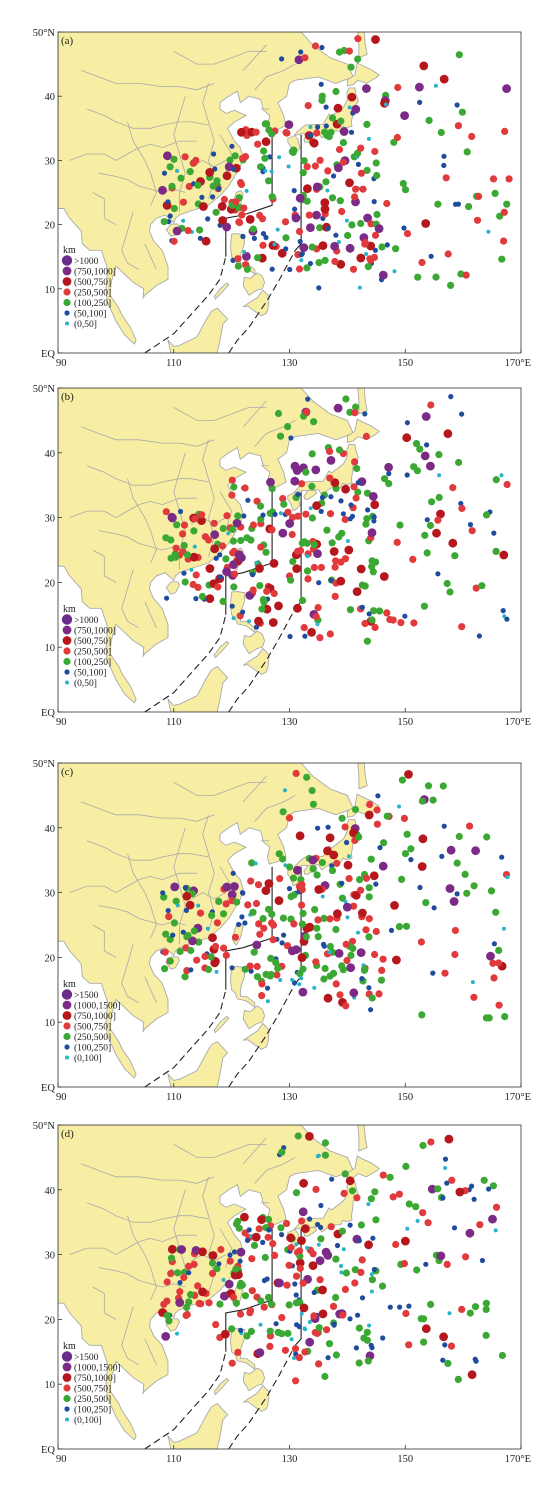 The image size is (547, 1490). Describe the element at coordinates (92, 1410) in the screenshot. I see `legend-label: (100,250]` at that location.